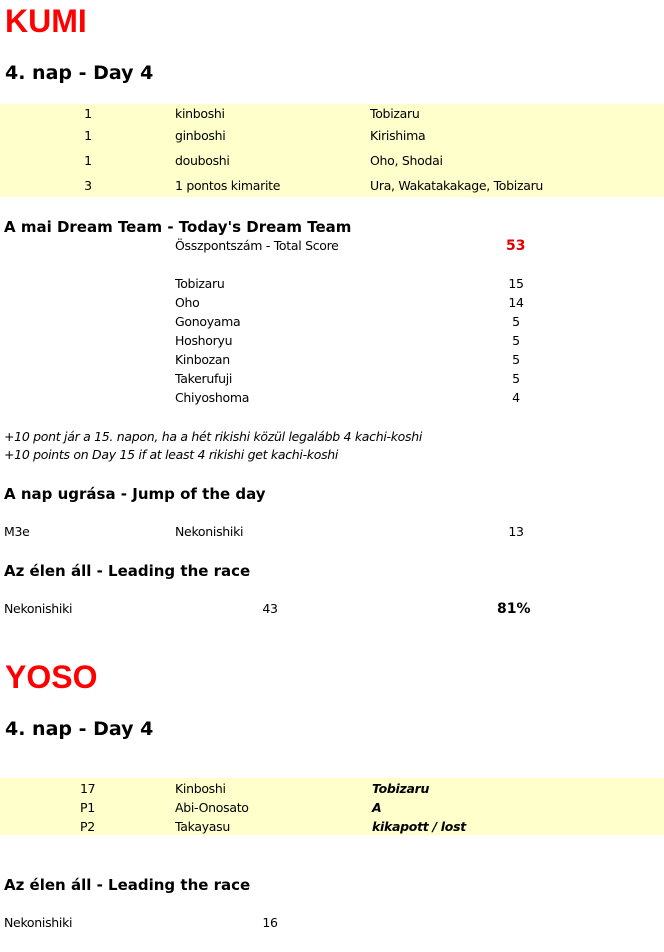 The width and height of the screenshot is (664, 952). Describe the element at coordinates (212, 807) in the screenshot. I see `yoso-col2: Abi-Onosato` at that location.